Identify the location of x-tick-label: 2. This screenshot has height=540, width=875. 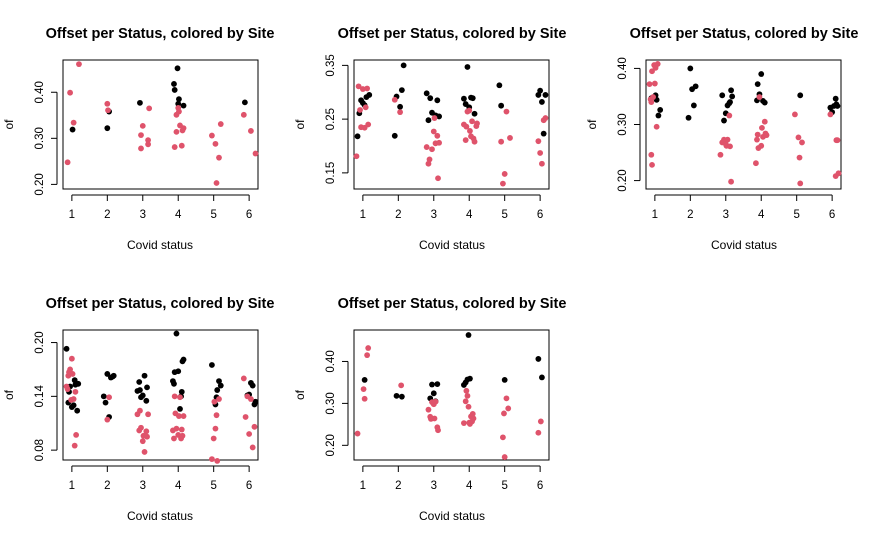
(107, 215).